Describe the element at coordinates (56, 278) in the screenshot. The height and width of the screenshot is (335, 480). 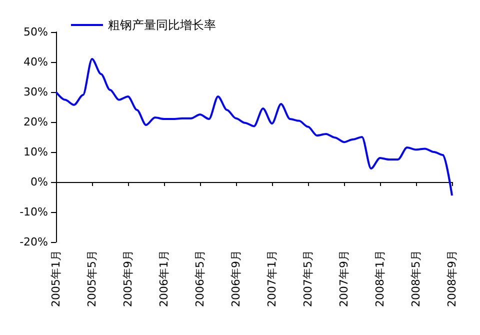
I see `x-tick-label: 2005年1月` at that location.